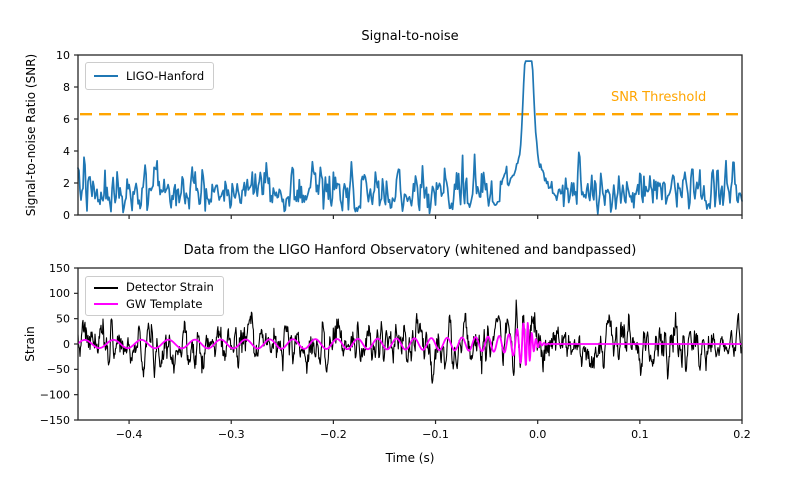 This screenshot has width=800, height=482. What do you see at coordinates (30, 344) in the screenshot?
I see `strain-y-axis-label: Strain` at bounding box center [30, 344].